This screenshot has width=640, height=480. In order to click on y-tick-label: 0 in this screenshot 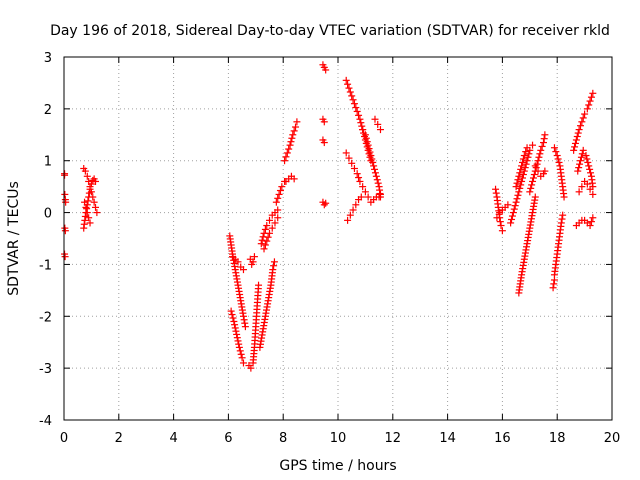, I will do `click(48, 214)`.